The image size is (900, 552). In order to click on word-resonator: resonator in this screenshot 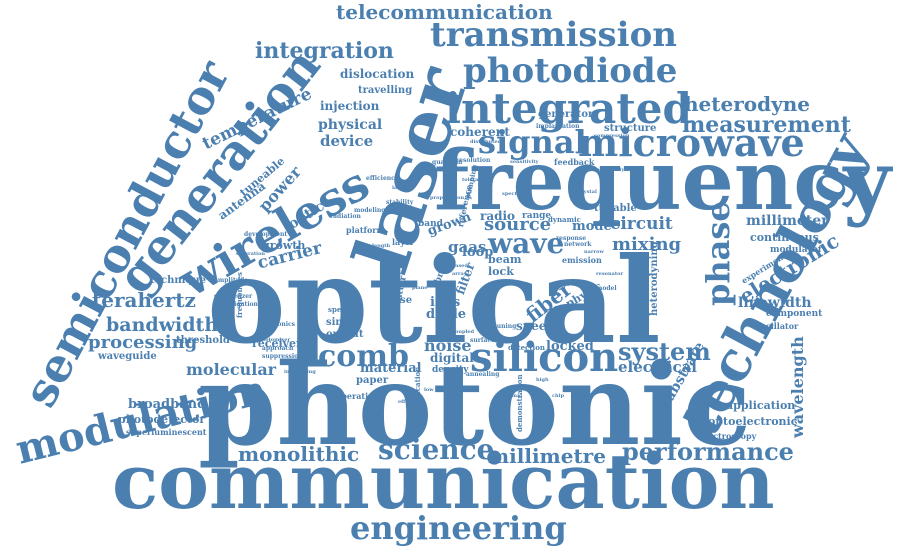, I will do `click(610, 274)`.